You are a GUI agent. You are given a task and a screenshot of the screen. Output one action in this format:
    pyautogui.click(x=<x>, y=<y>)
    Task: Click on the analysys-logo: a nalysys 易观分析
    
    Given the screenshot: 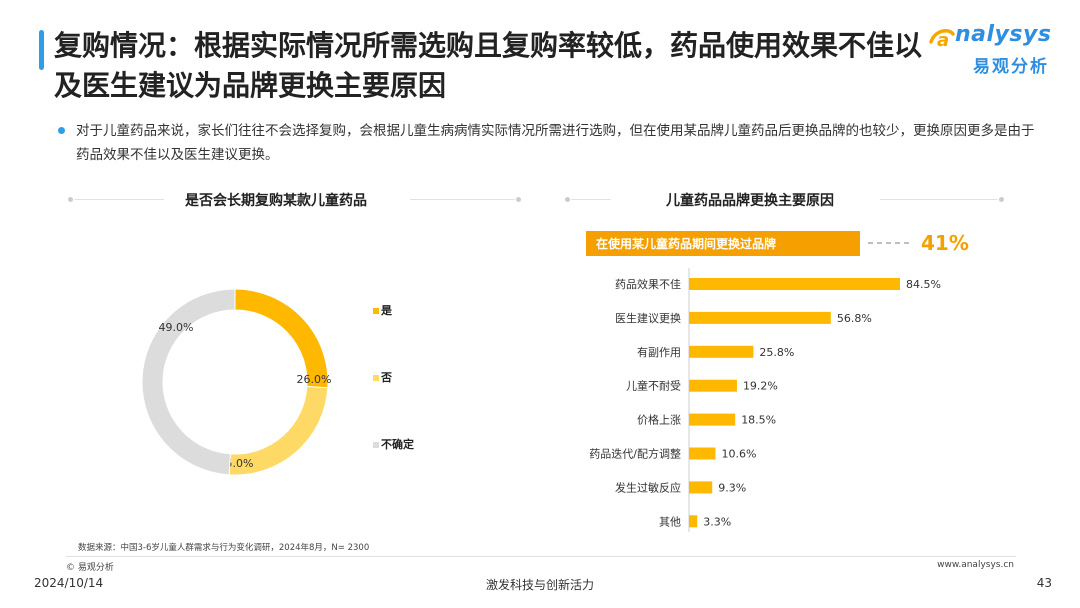 What is the action you would take?
    pyautogui.click(x=1002, y=52)
    